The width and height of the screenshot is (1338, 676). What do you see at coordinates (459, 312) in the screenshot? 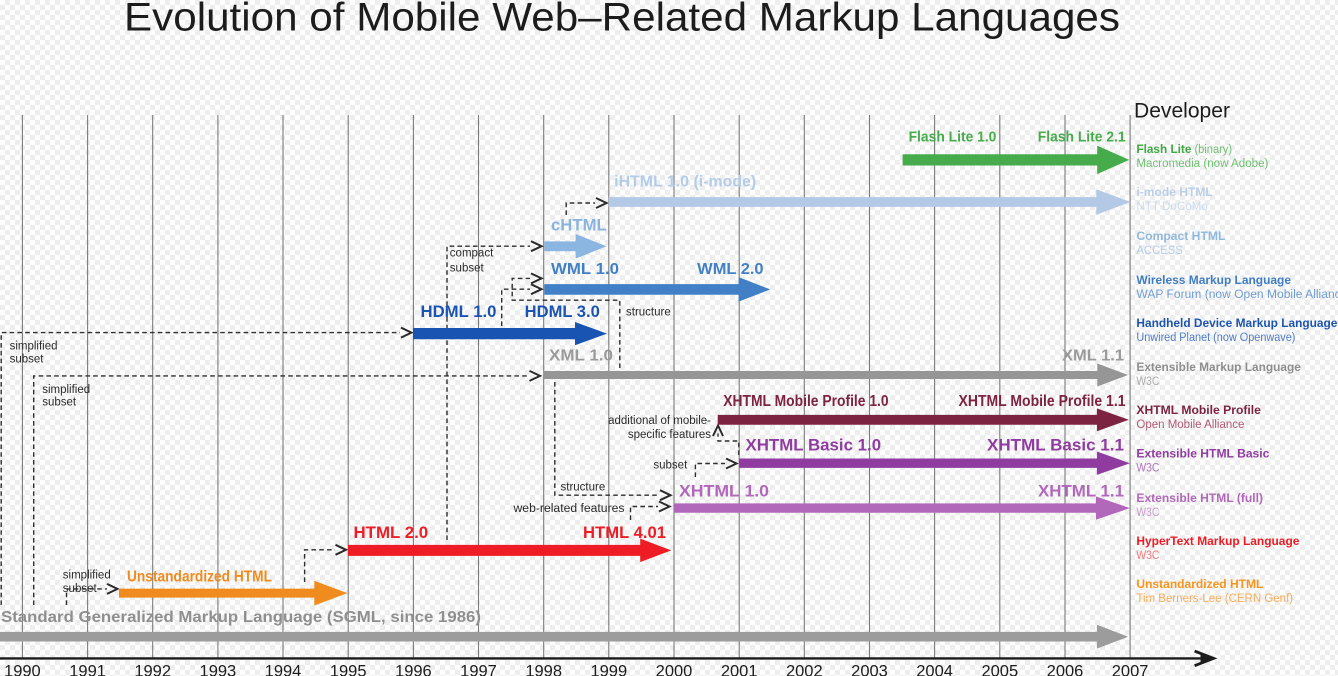
I see `svg-text: HDML 1.0` at bounding box center [459, 312].